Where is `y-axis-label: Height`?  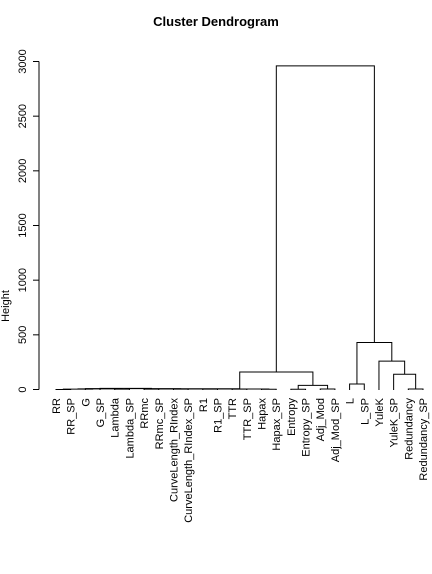 y-axis-label: Height is located at coordinates (6, 306).